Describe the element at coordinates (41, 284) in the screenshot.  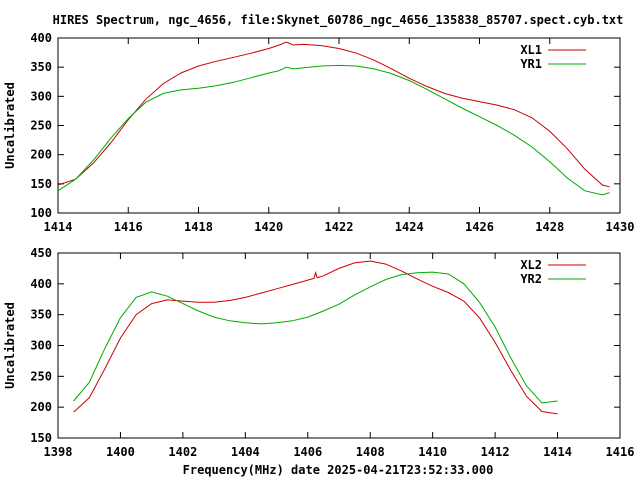
I see `bottom-panel-ytick-label: 400` at that location.